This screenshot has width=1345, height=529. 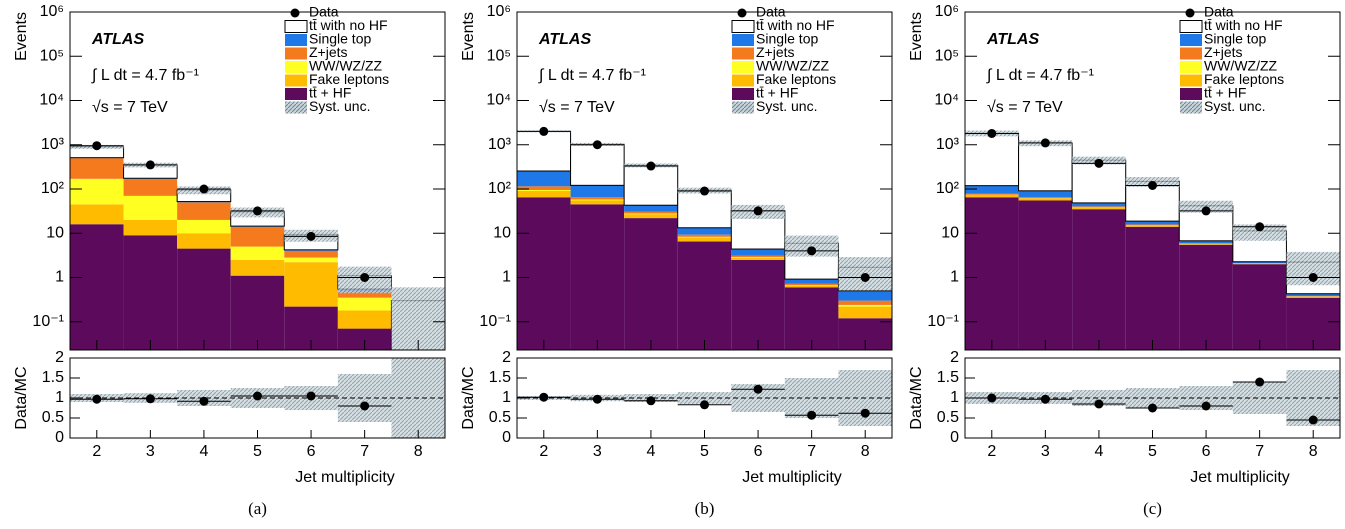 I want to click on x-tick-label: 2, so click(x=543, y=451).